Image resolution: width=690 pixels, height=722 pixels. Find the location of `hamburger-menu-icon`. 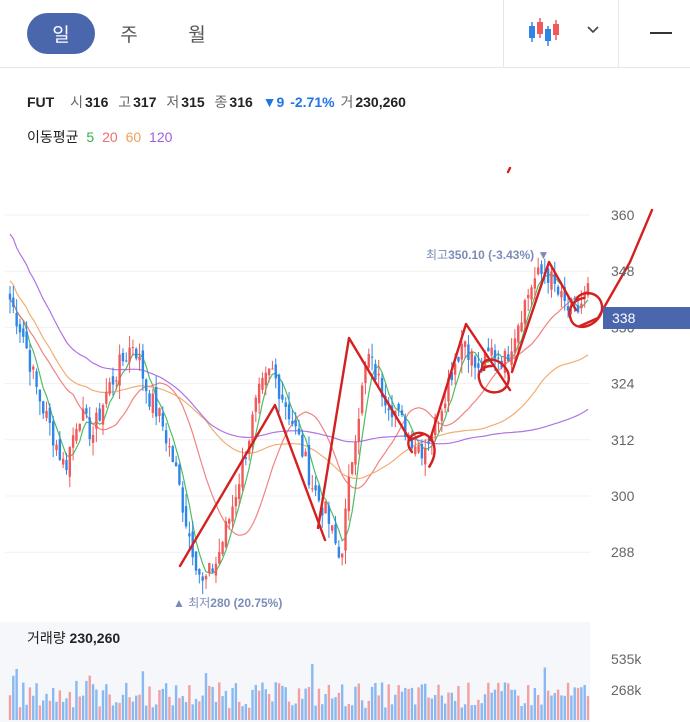

hamburger-menu-icon is located at coordinates (661, 33).